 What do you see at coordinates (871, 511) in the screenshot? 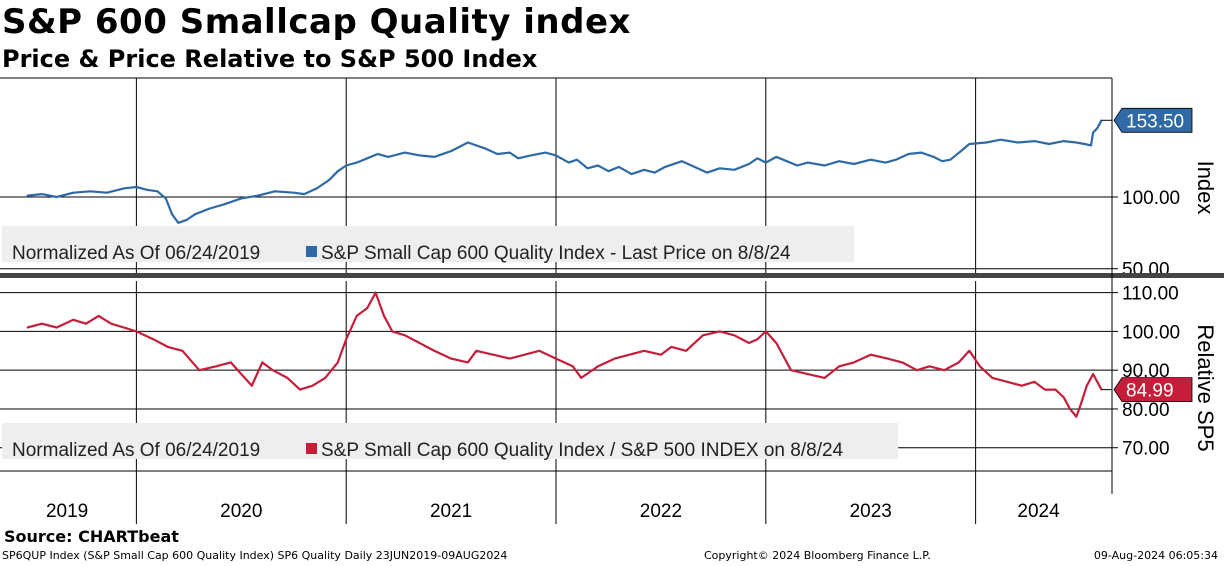
I see `x-tick-label: 2023` at bounding box center [871, 511].